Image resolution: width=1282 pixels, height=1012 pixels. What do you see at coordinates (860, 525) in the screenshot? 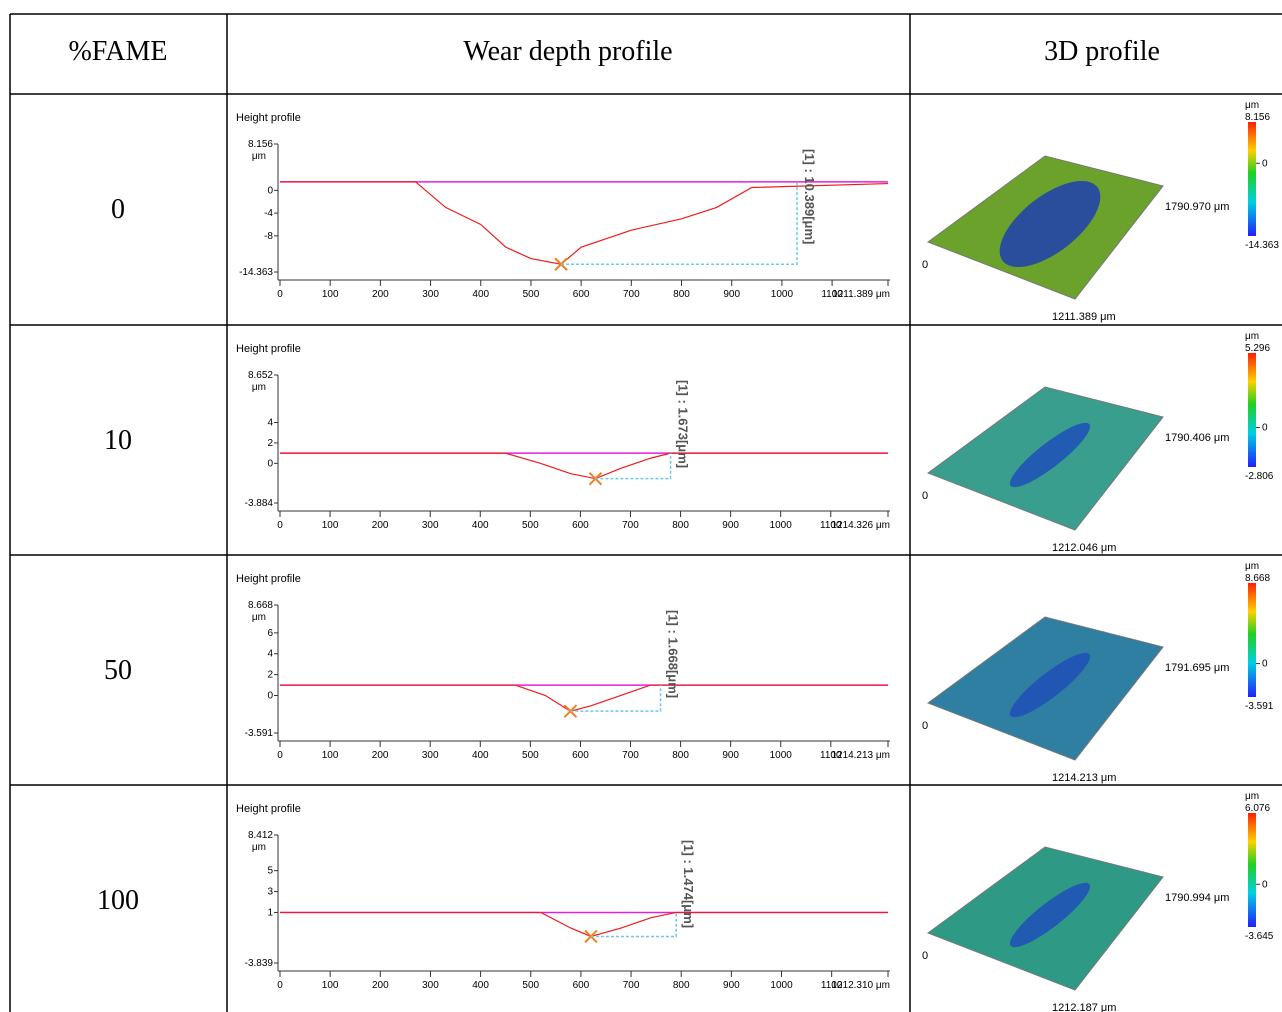
I see `x-end-label: 1214.326 μm` at bounding box center [860, 525].